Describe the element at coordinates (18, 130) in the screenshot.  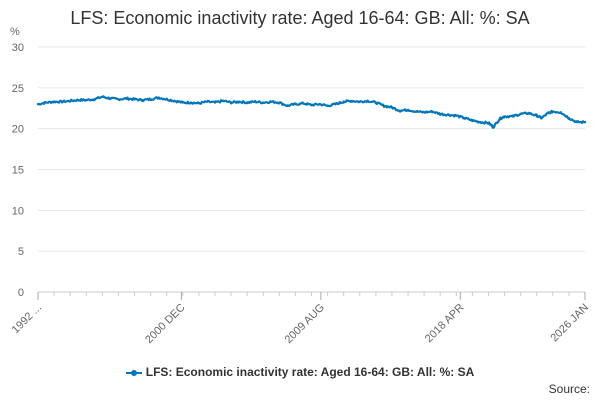
I see `y-tick-label: 20` at that location.